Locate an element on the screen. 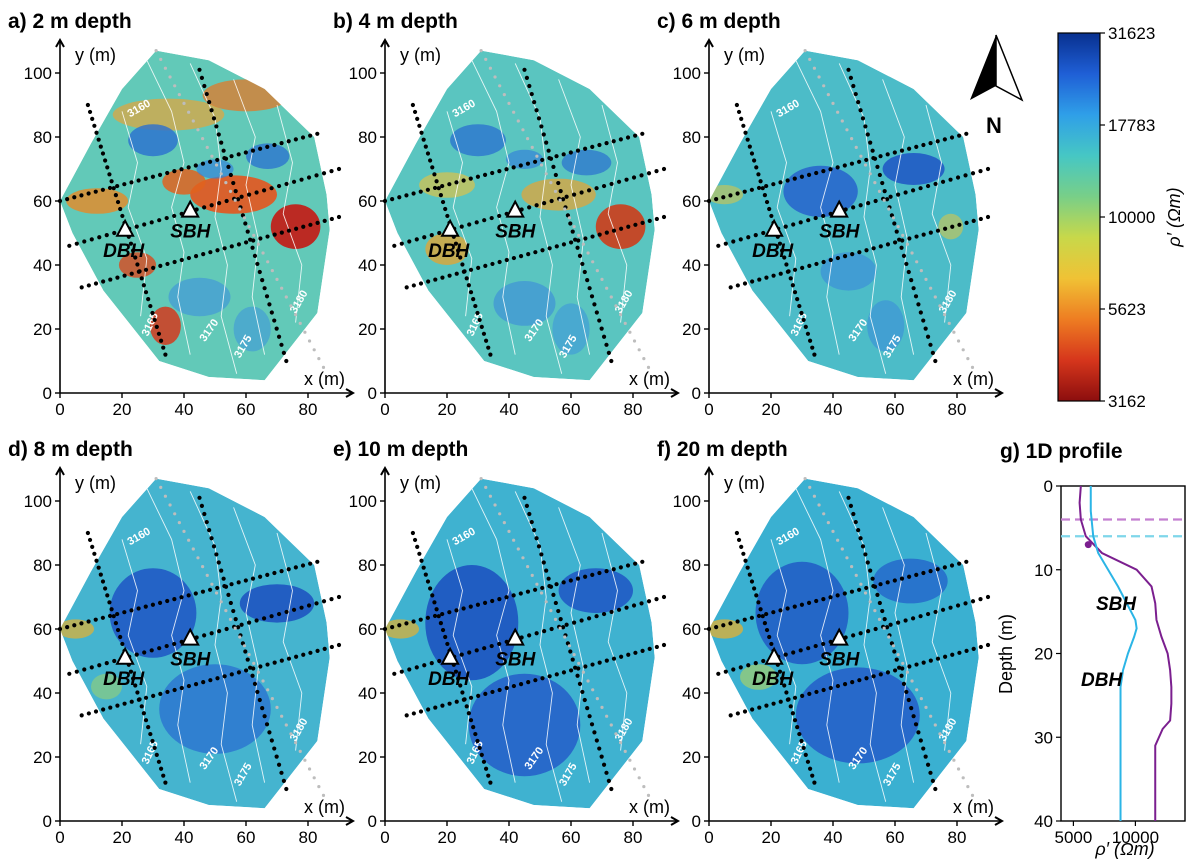 The width and height of the screenshot is (1202, 862). profile-series-label: SBH is located at coordinates (1116, 604).